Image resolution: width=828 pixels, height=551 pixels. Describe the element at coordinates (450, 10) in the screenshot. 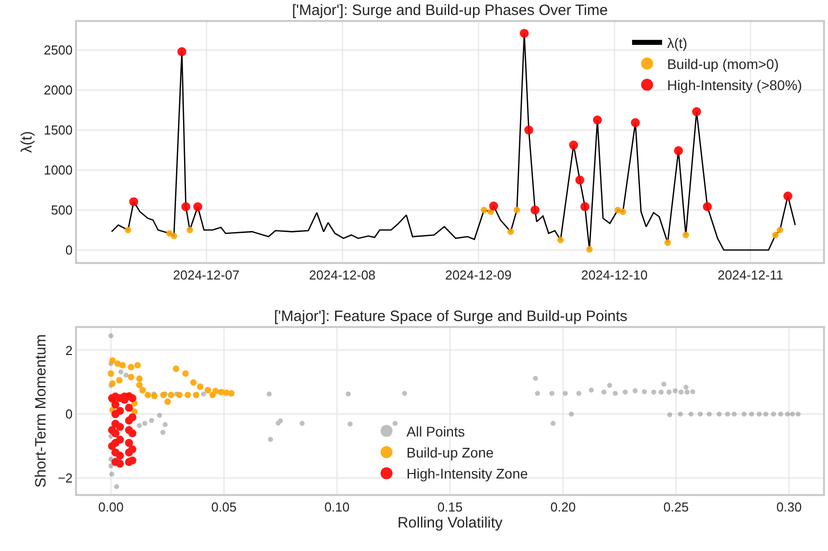

I see `chart-title: ['Major']: Surge and Build-up Phases Over Time` at that location.